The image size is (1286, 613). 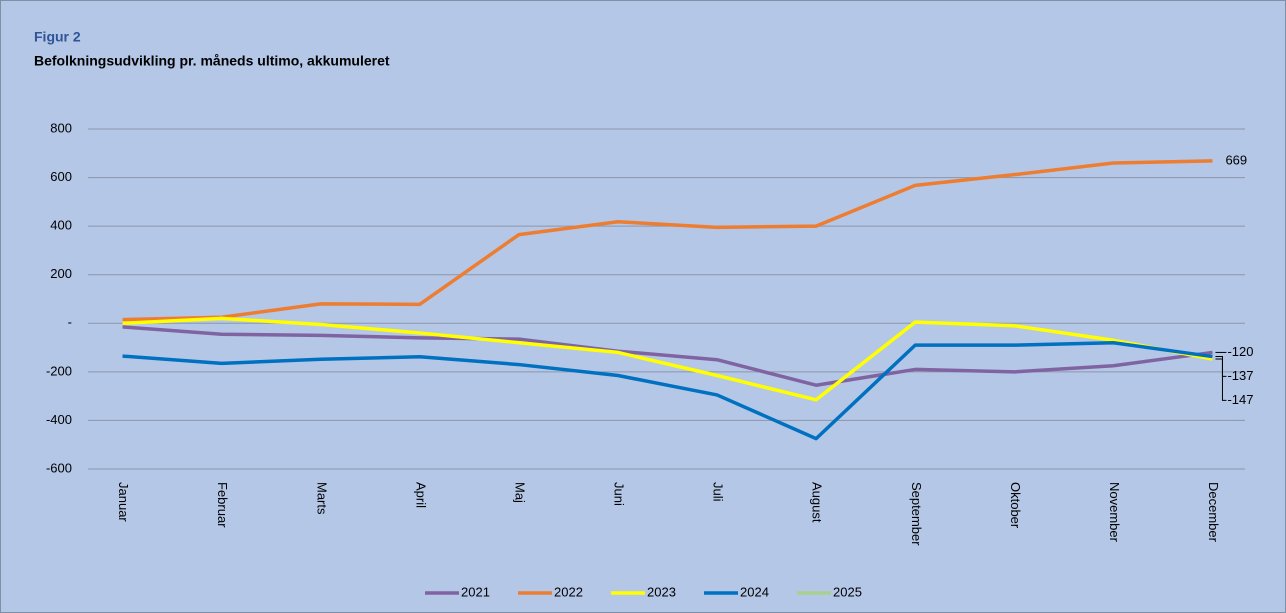 What do you see at coordinates (661, 591) in the screenshot?
I see `legend-label: 2023` at bounding box center [661, 591].